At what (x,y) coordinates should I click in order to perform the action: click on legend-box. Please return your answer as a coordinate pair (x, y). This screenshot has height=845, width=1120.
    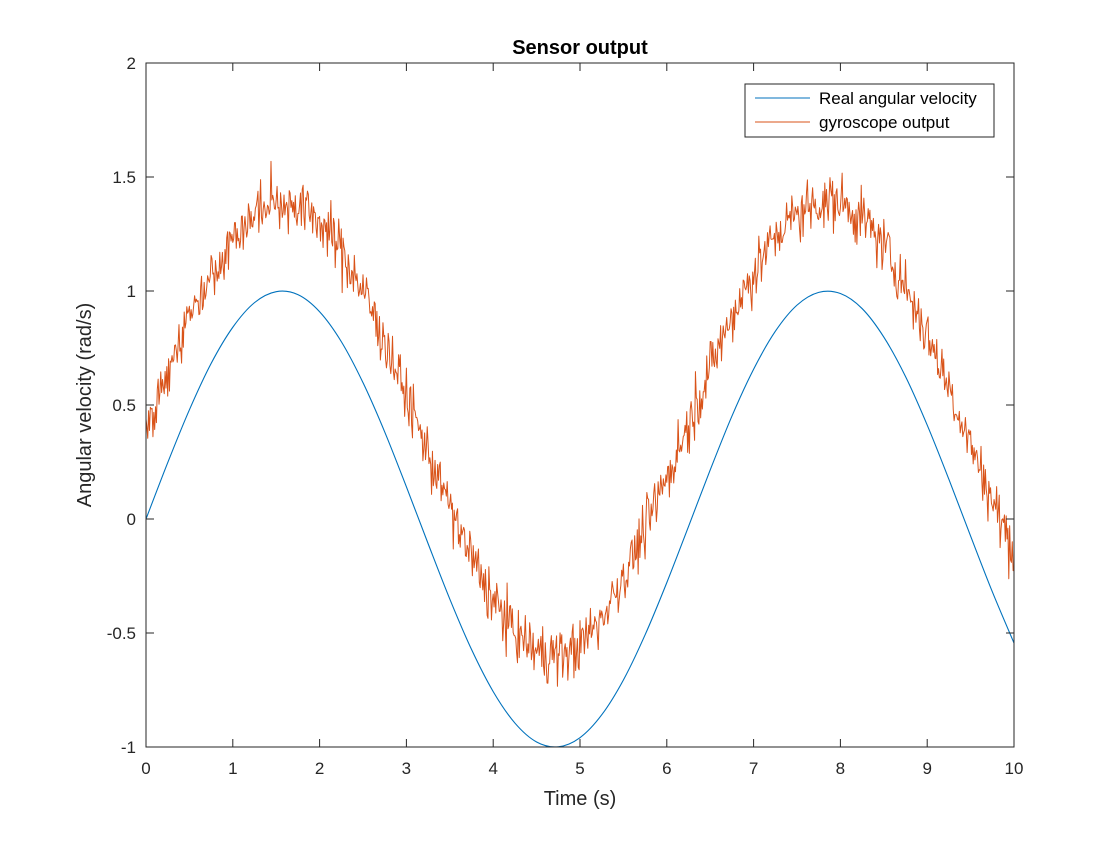
    Looking at the image, I should click on (869, 110).